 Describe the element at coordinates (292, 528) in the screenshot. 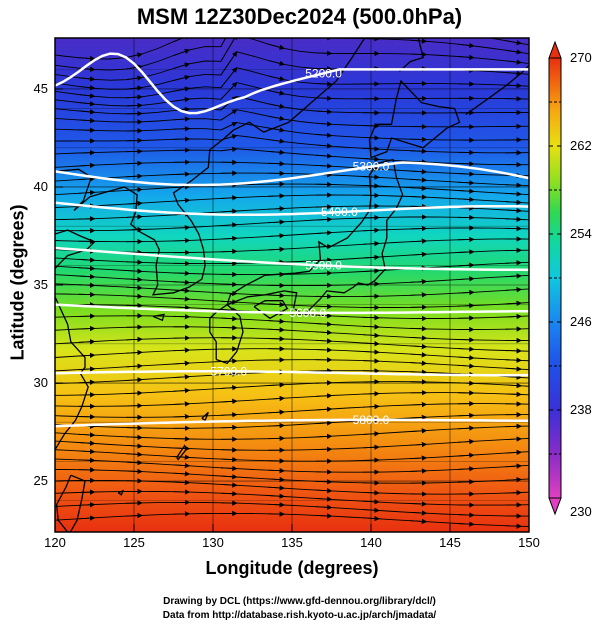

I see `x-tick-marks` at that location.